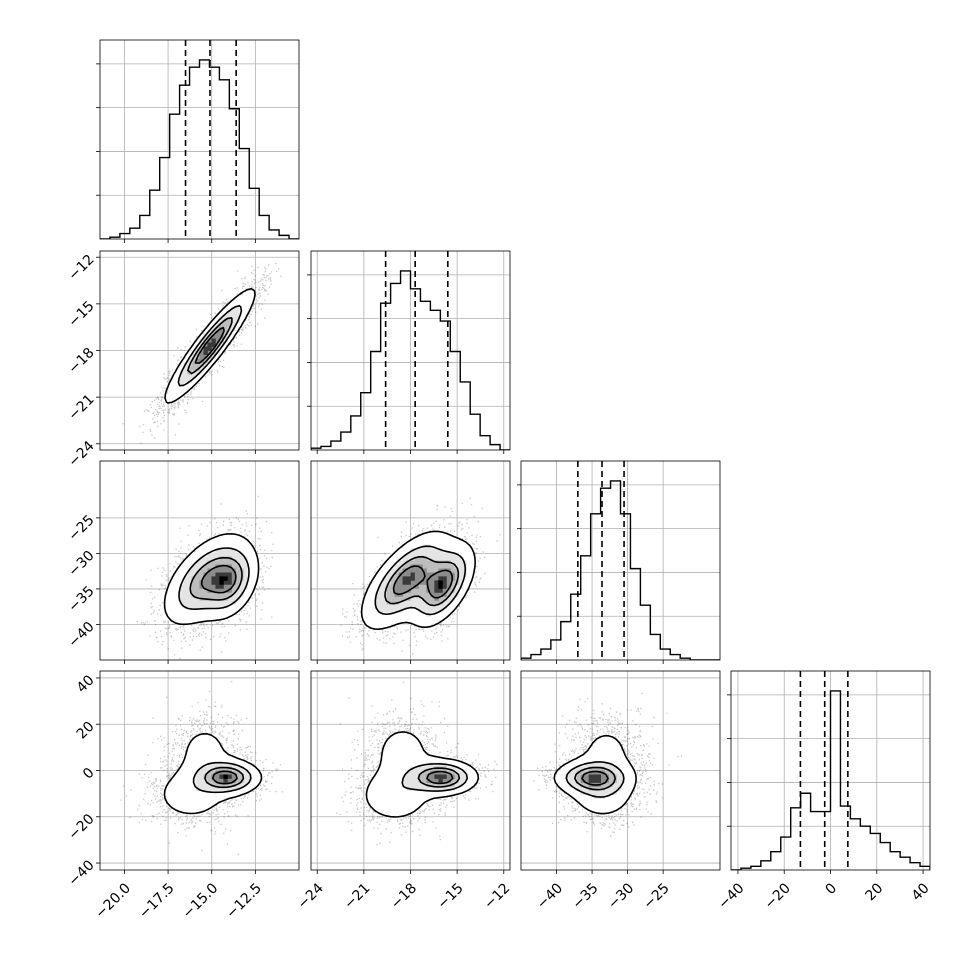 The width and height of the screenshot is (970, 970). I want to click on y-tick-label: −30, so click(81, 564).